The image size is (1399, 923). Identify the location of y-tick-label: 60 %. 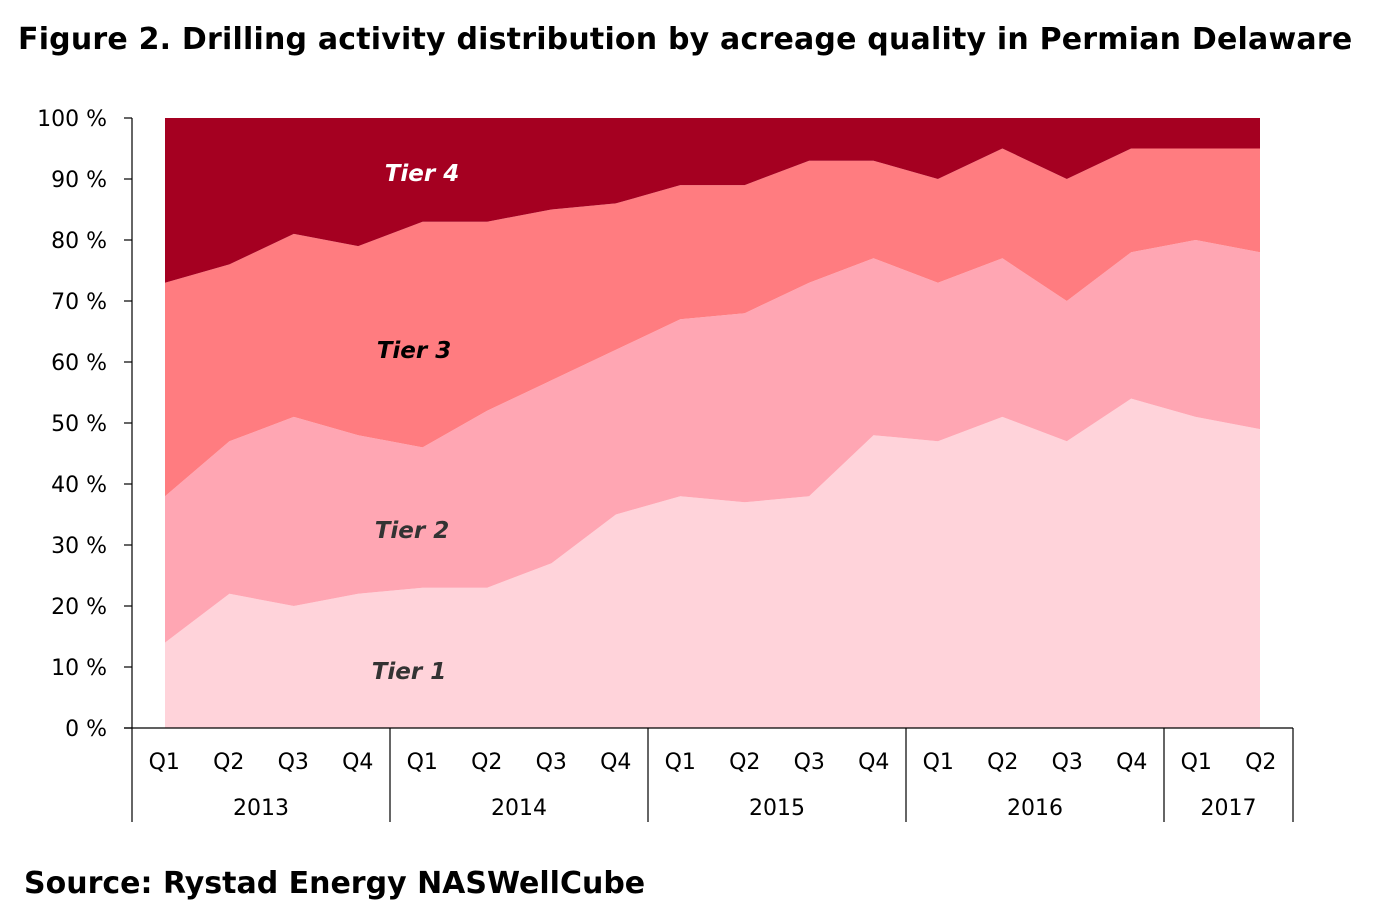
(79, 363).